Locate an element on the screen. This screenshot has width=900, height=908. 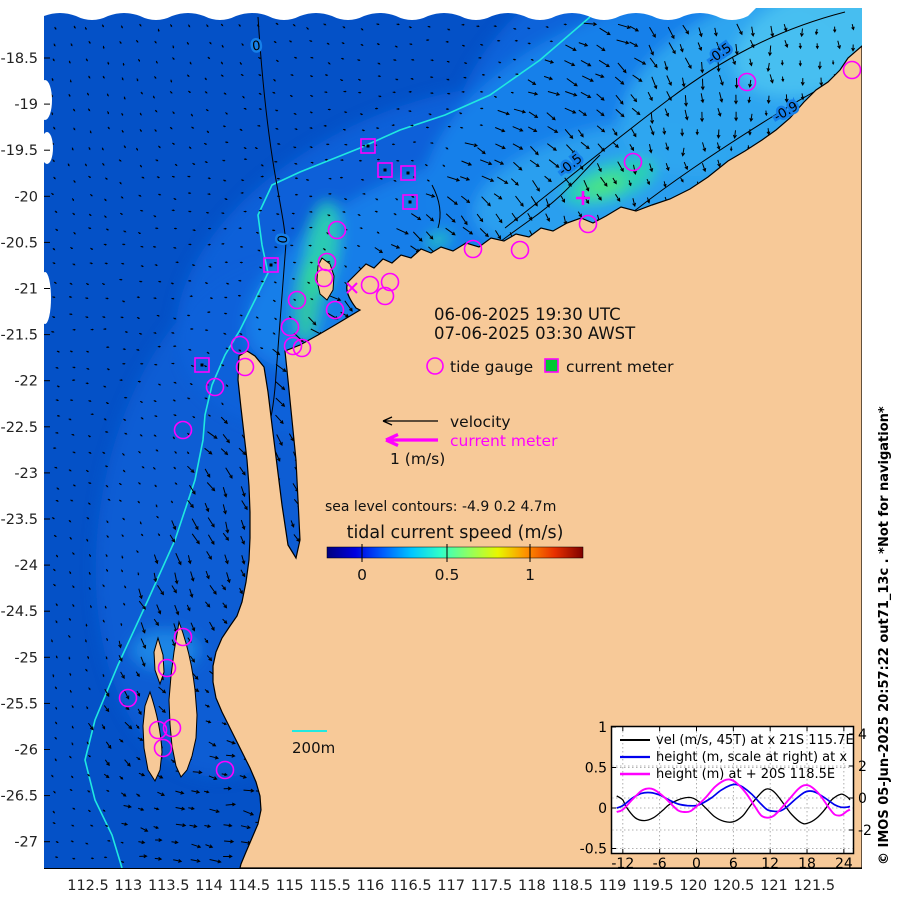
tide-gauge-legend-icon is located at coordinates (435, 366).